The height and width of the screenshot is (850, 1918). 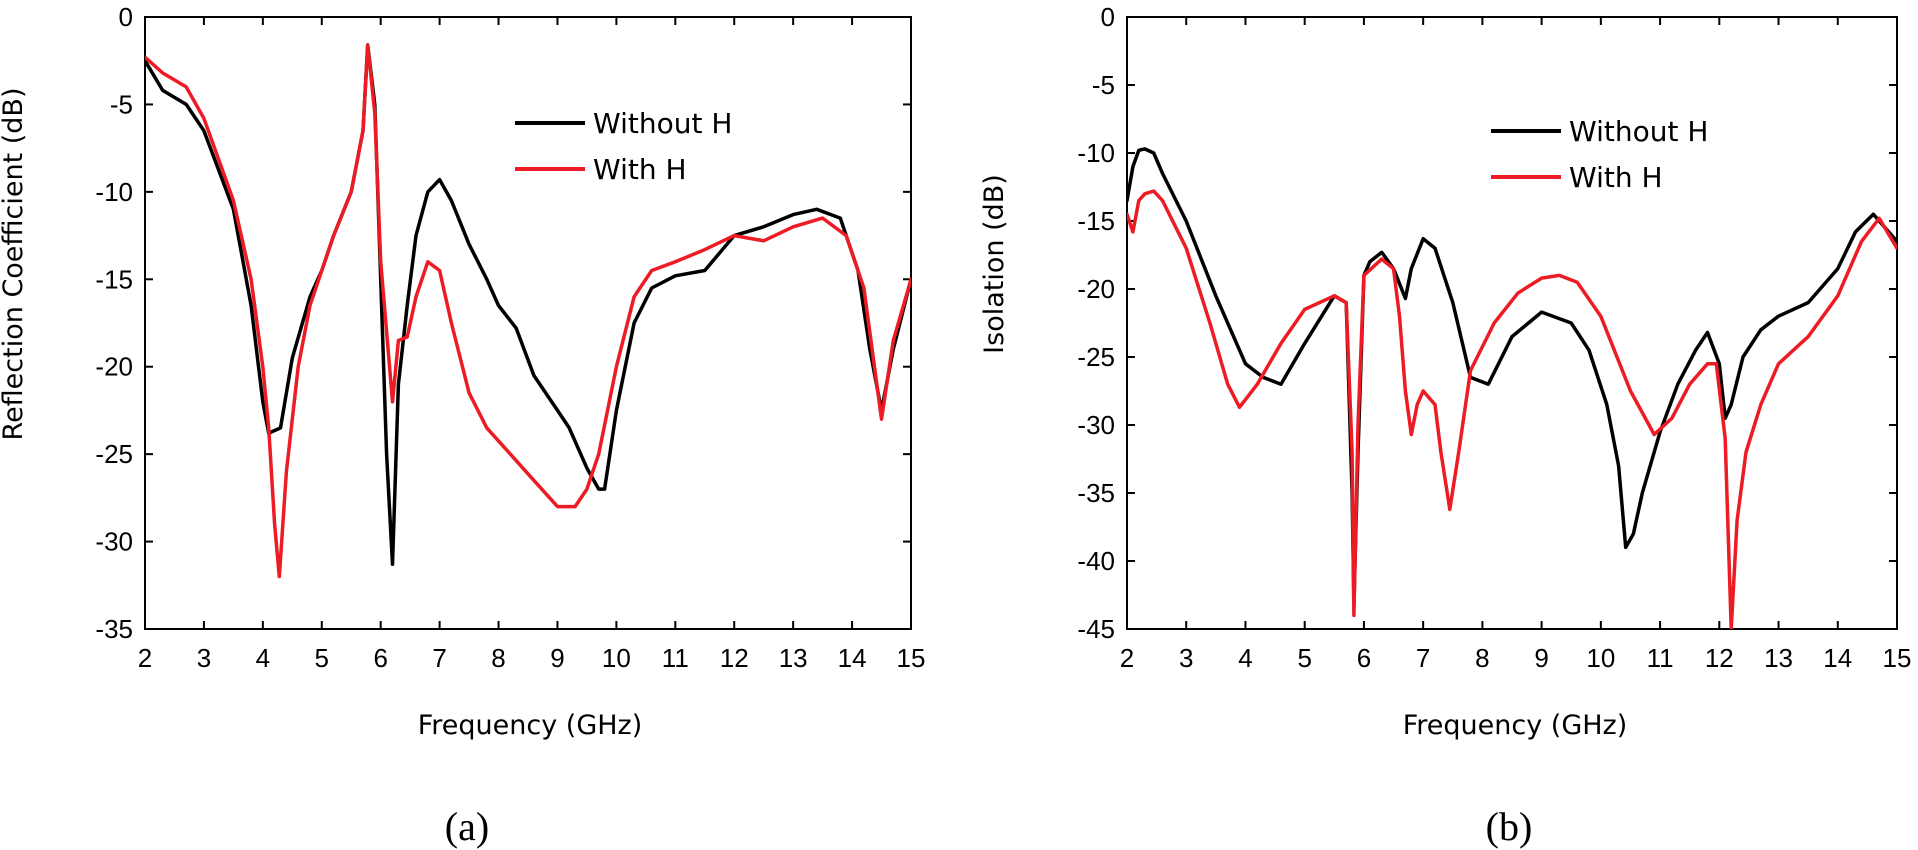 What do you see at coordinates (1515, 725) in the screenshot?
I see `chart-b-xlabel: Frequency (GHz)` at bounding box center [1515, 725].